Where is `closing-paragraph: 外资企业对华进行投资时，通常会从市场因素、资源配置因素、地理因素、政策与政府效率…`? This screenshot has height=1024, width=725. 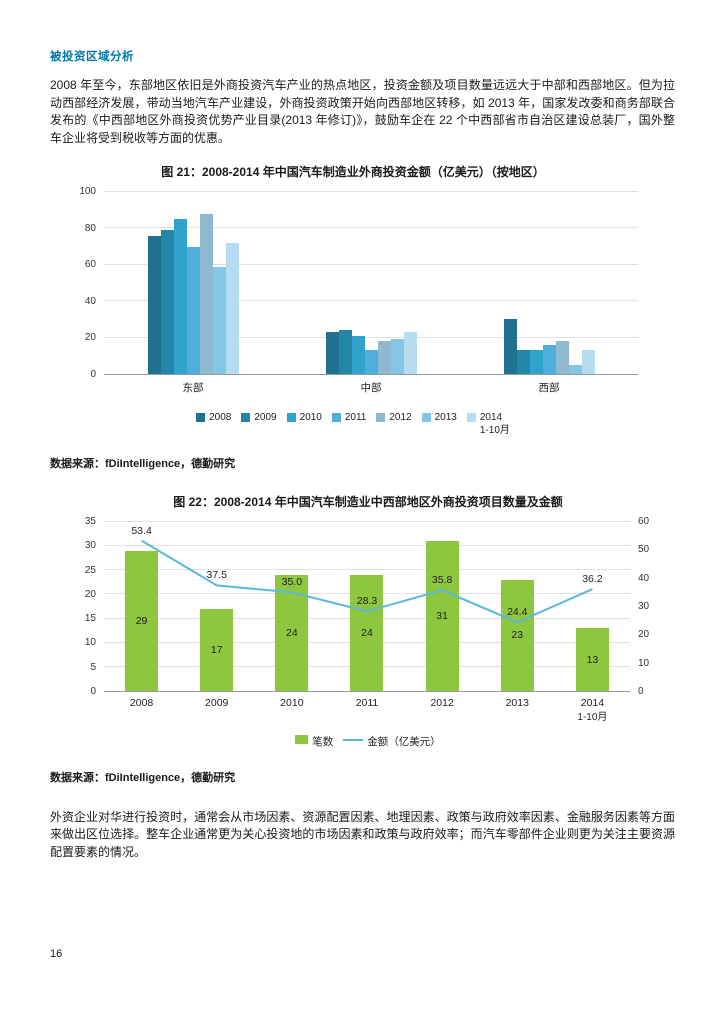
closing-paragraph: 外资企业对华进行投资时，通常会从市场因素、资源配置因素、地理因素、政策与政府效率… is located at coordinates (362, 834).